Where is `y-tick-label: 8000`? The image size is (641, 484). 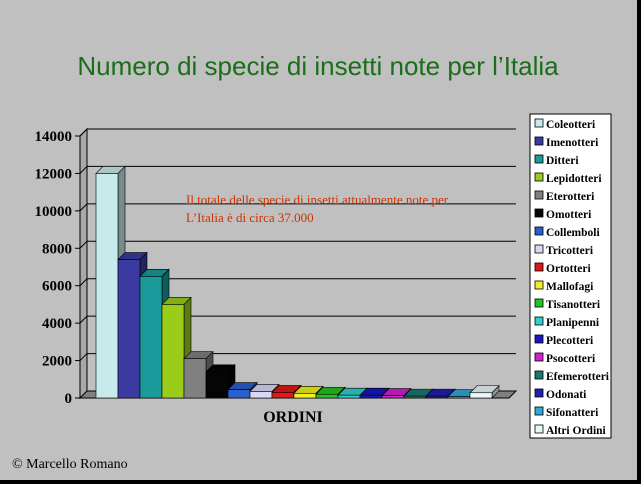 y-tick-label: 8000 is located at coordinates (57, 249).